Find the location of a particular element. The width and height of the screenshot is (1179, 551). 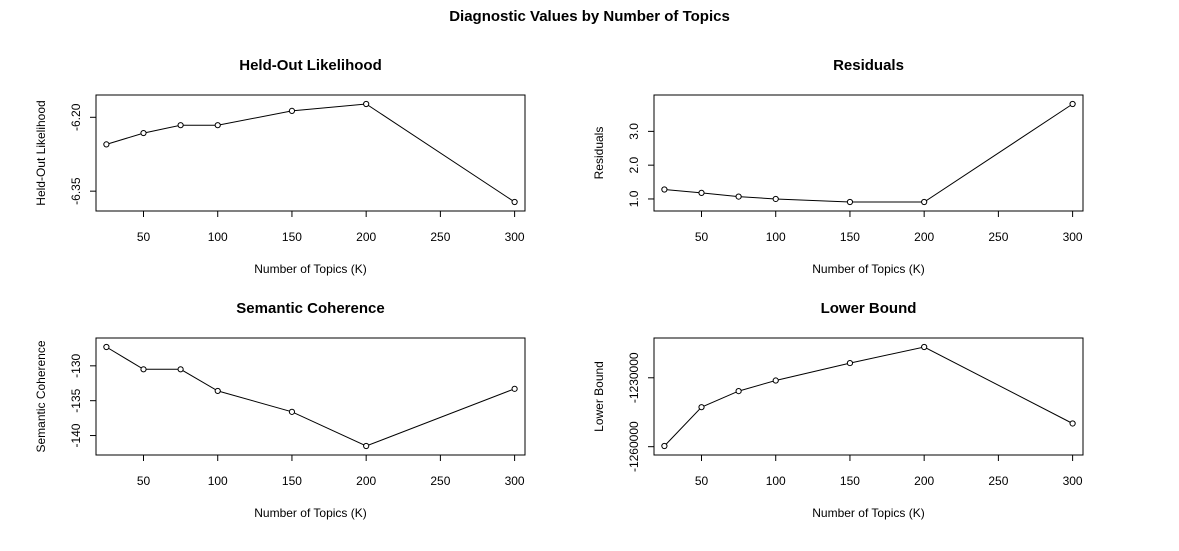

panel-title: Held-Out Likelihood is located at coordinates (310, 65).